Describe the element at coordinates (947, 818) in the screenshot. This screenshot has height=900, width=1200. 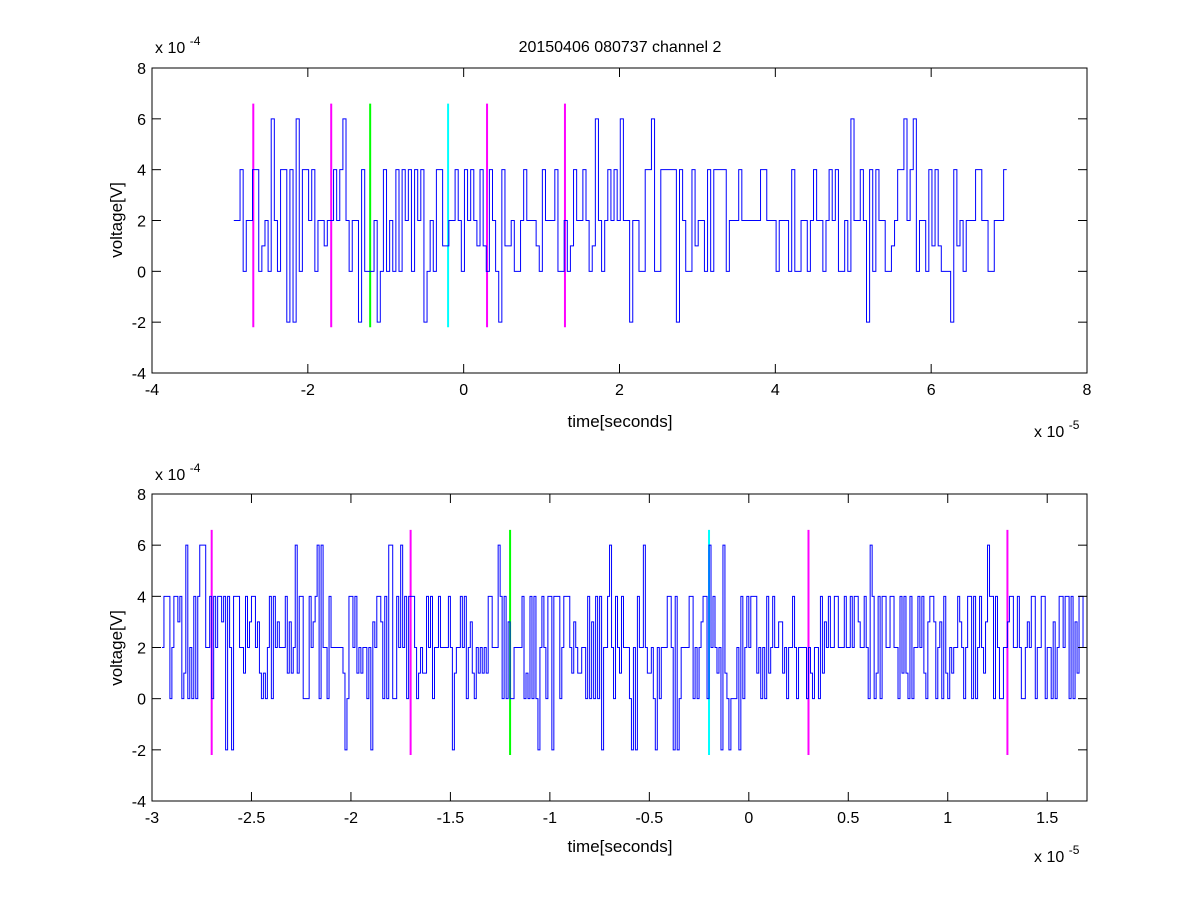
I see `x-tick-label: 1` at that location.